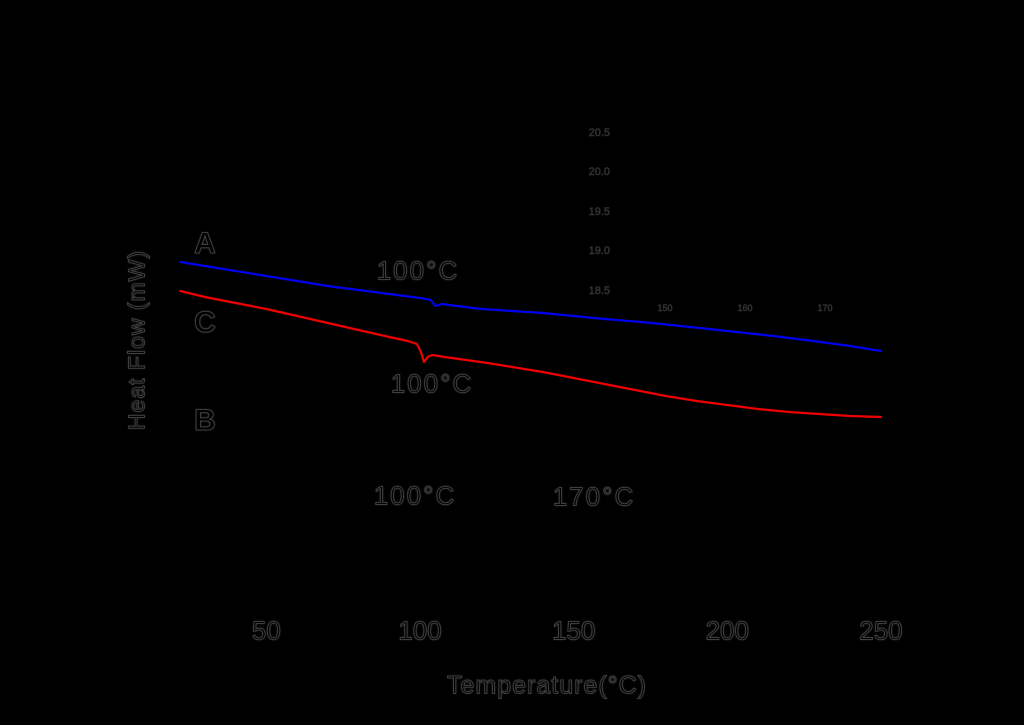 The image size is (1024, 725). What do you see at coordinates (599, 212) in the screenshot?
I see `inset-y-tick-19.5: 19.5` at bounding box center [599, 212].